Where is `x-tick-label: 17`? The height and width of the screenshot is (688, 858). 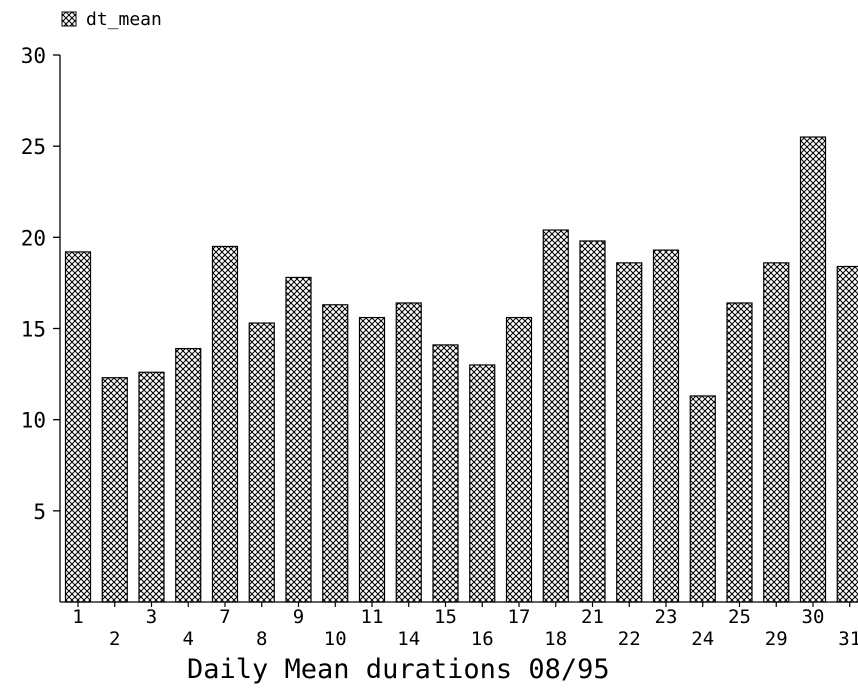 x-tick-label: 17 is located at coordinates (519, 617).